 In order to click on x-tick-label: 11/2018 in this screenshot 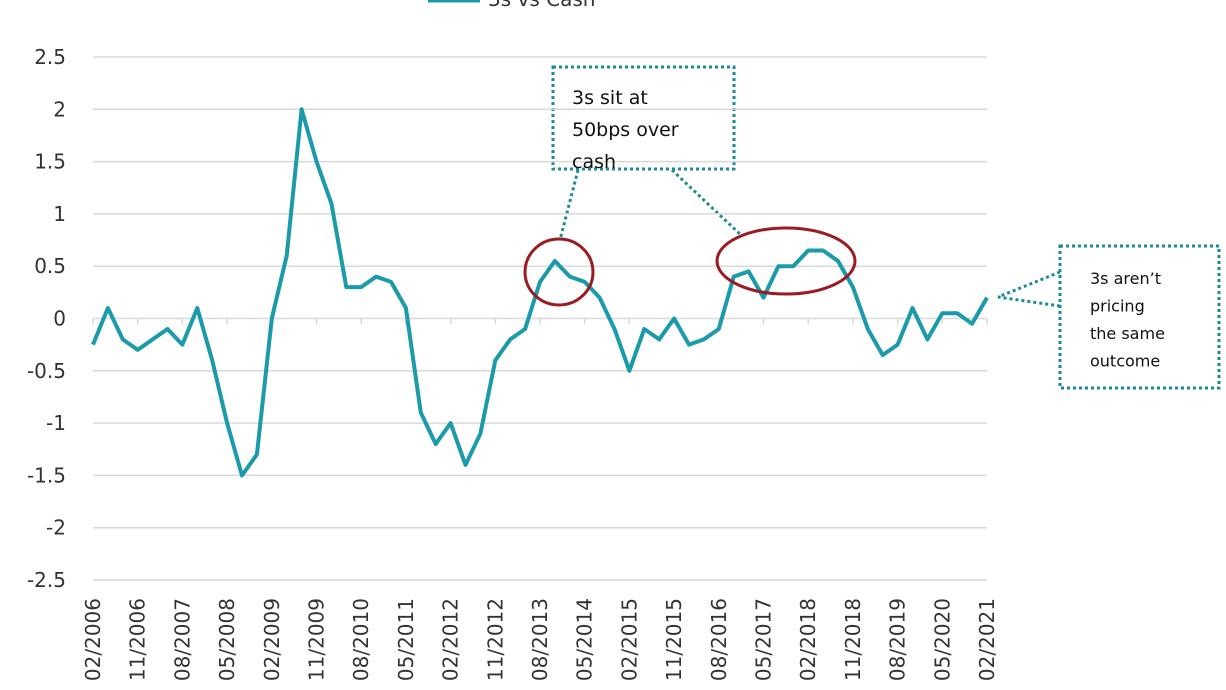, I will do `click(853, 639)`.